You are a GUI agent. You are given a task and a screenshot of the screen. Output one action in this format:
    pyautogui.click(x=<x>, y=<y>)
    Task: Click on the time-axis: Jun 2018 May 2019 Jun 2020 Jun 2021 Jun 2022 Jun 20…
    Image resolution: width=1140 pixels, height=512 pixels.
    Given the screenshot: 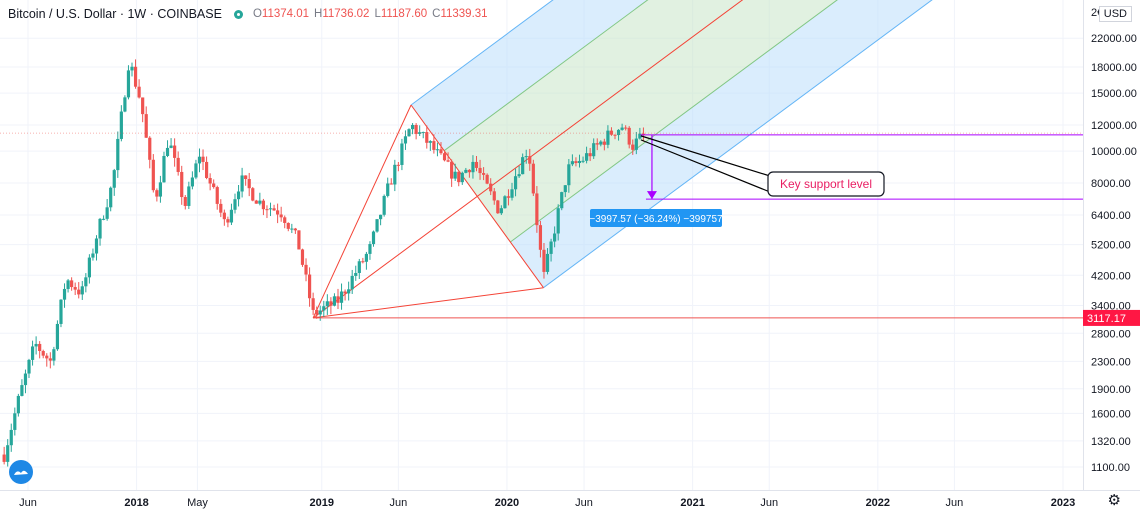 What is the action you would take?
    pyautogui.click(x=570, y=500)
    